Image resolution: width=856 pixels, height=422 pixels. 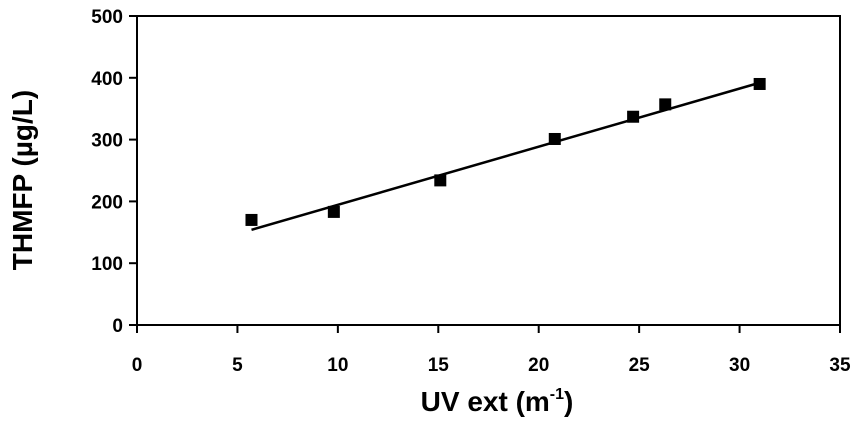 What do you see at coordinates (485, 401) in the screenshot?
I see `x-axis-title-main: UV ext (m` at bounding box center [485, 401].